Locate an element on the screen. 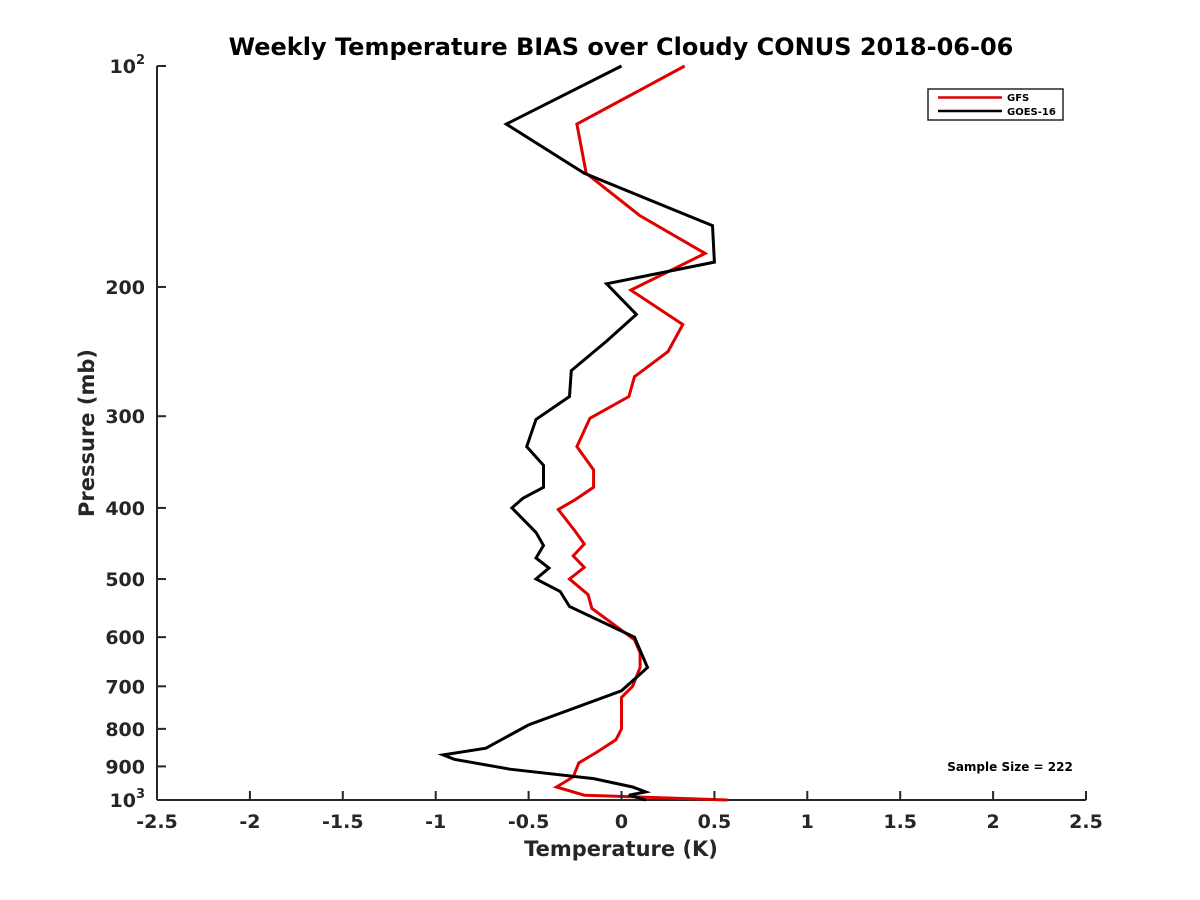  sample-size-annotation: Sample Size = 222 is located at coordinates (1010, 767).